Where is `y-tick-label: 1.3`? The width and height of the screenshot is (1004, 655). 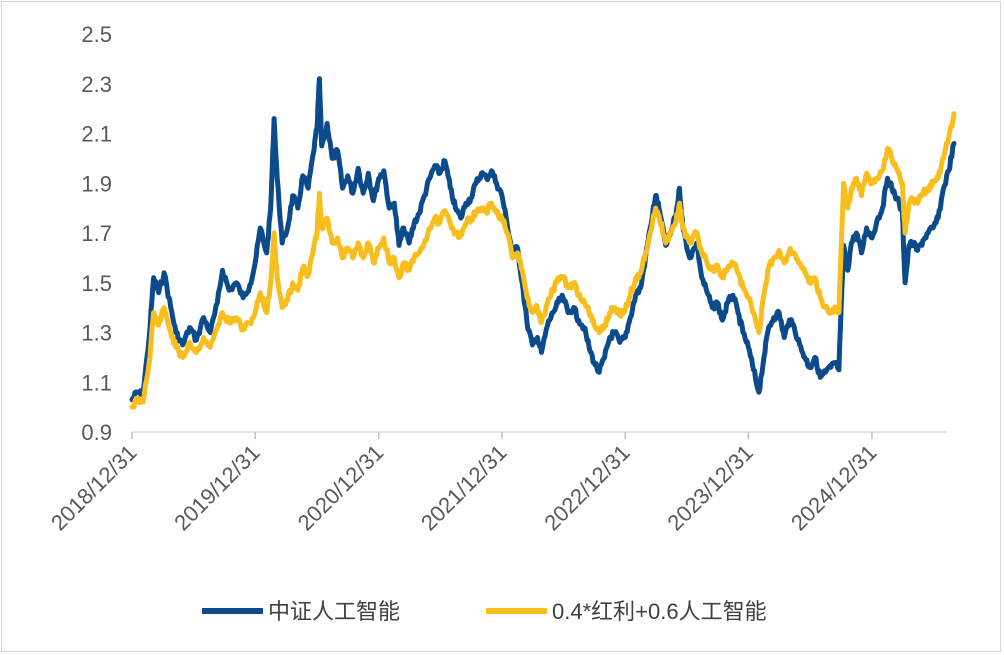
y-tick-label: 1.3 is located at coordinates (96, 333).